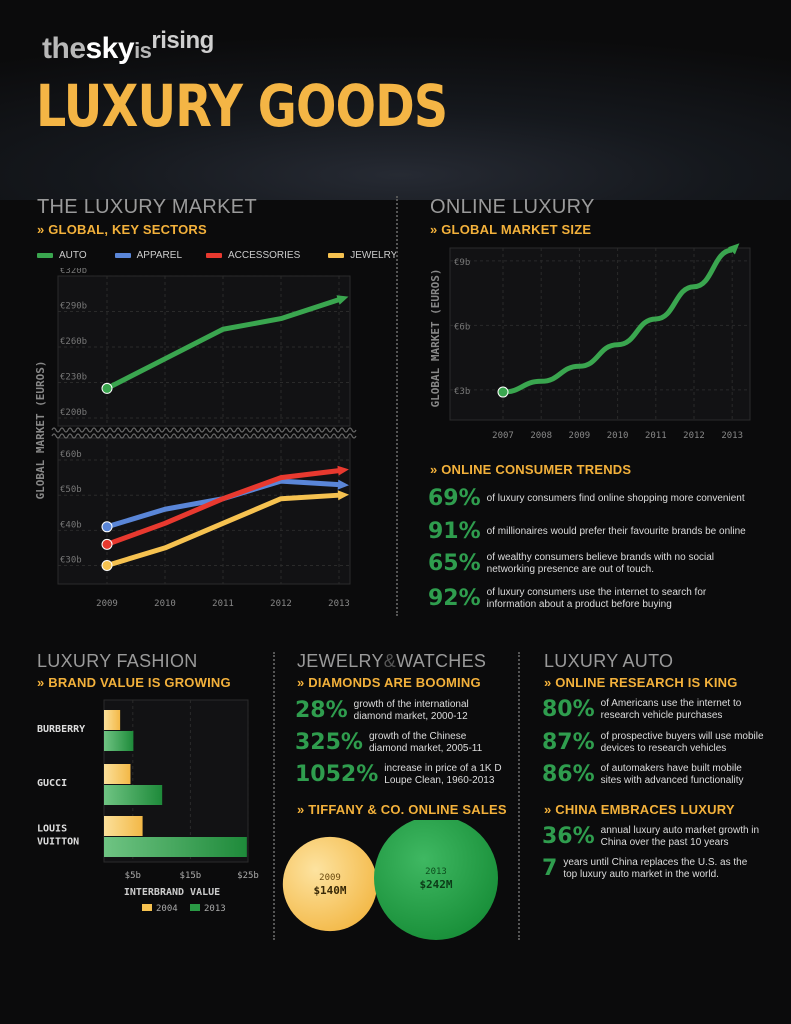 This screenshot has width=791, height=1024. I want to click on online-series-point, so click(503, 392).